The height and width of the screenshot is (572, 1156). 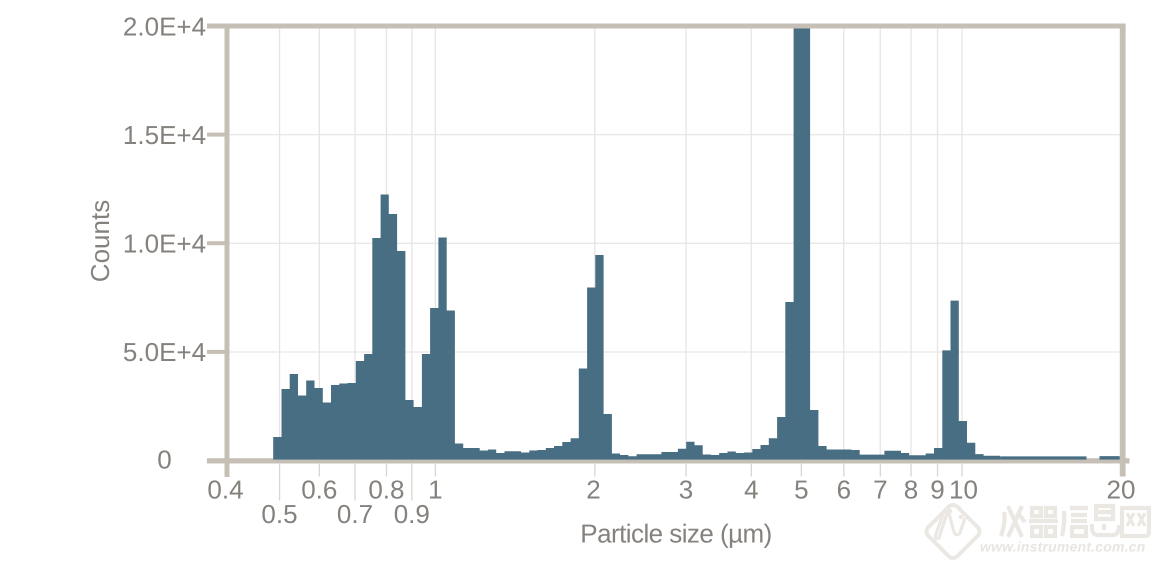 I want to click on svg-text: 7, so click(x=880, y=489).